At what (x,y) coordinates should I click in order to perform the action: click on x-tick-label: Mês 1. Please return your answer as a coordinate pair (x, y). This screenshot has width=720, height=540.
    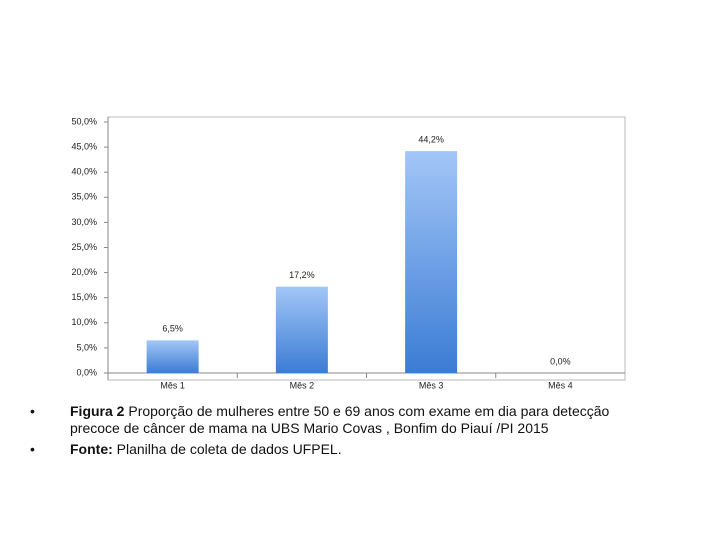
    Looking at the image, I should click on (172, 385).